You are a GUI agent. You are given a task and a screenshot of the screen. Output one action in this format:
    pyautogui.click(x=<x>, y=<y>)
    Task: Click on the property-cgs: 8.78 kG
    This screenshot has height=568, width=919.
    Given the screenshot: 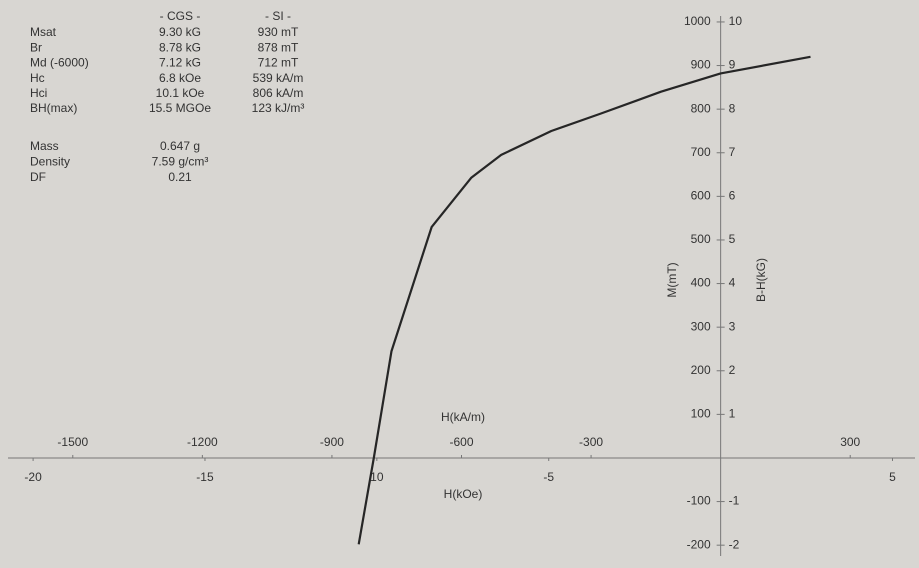 What is the action you would take?
    pyautogui.click(x=180, y=47)
    